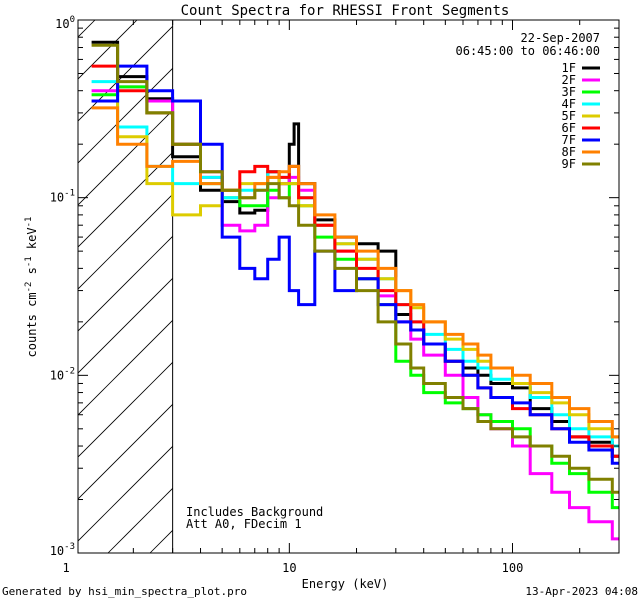 The image size is (640, 600). I want to click on legend-label-6f: 6F, so click(569, 128).